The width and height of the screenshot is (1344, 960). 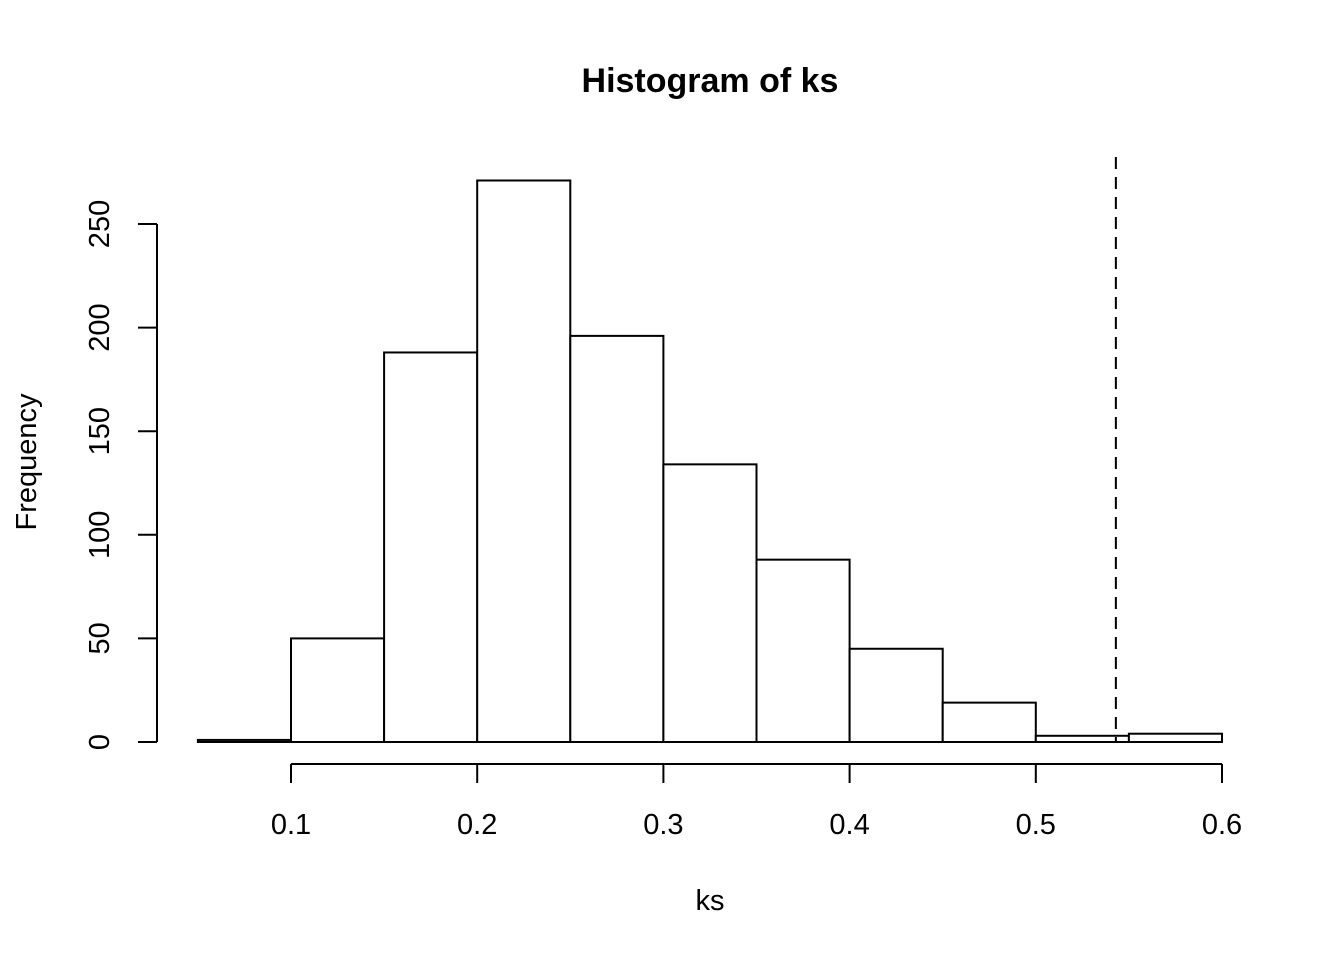 What do you see at coordinates (27, 462) in the screenshot?
I see `y-axis-label: Frequency` at bounding box center [27, 462].